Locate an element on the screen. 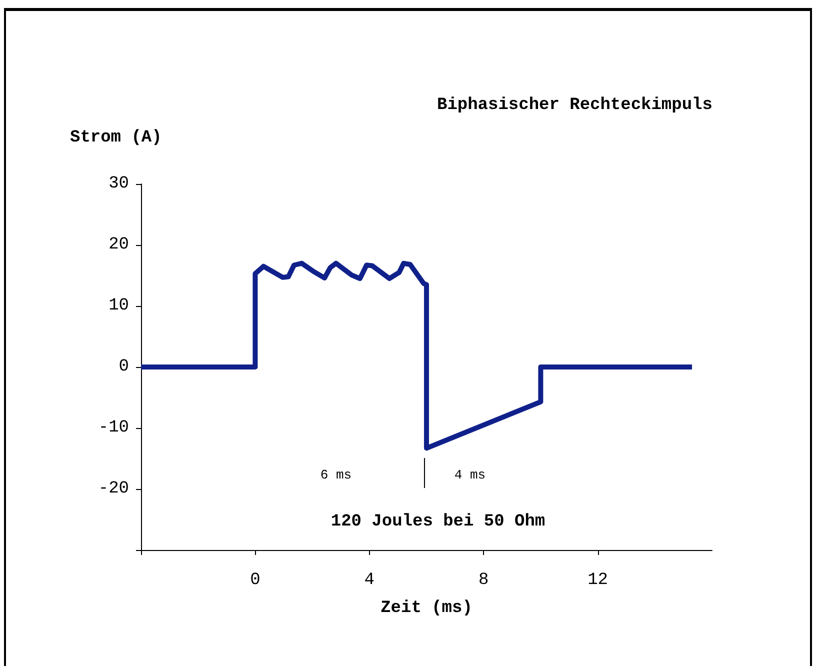 This screenshot has height=670, width=818. y-tick-label: 10 is located at coordinates (118, 306).